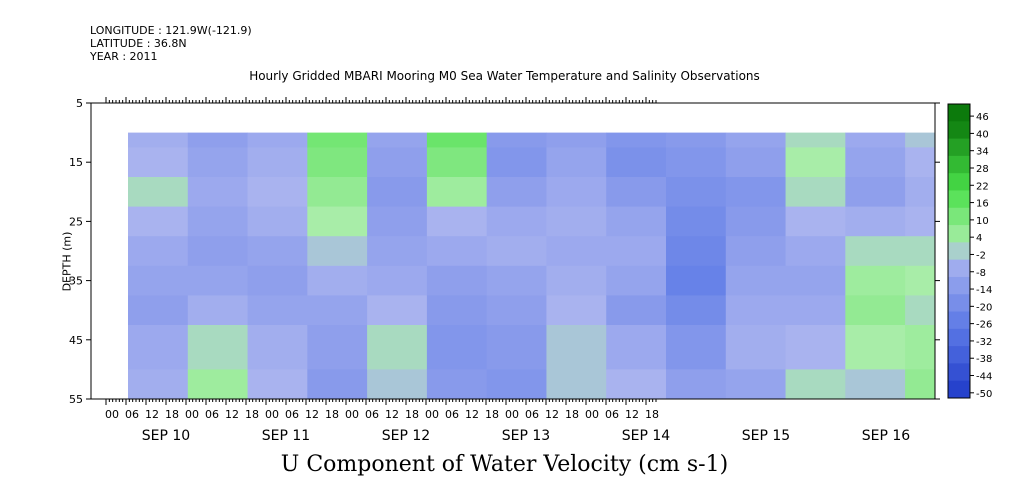 The image size is (1009, 504). What do you see at coordinates (76, 221) in the screenshot?
I see `y-tick-label: 25` at bounding box center [76, 221].